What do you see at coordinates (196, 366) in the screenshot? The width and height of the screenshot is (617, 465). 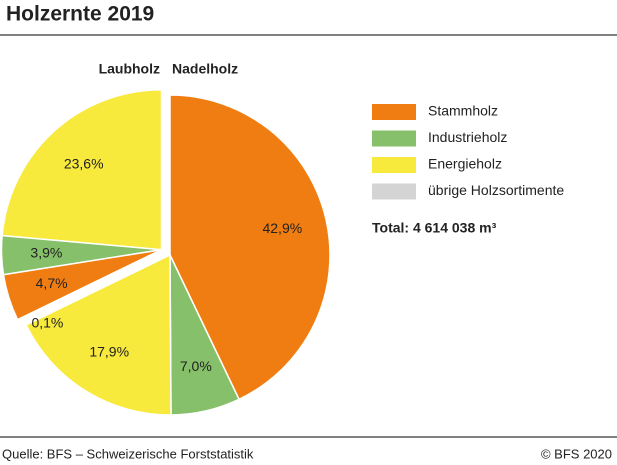 I see `value-label: 7,0%` at bounding box center [196, 366].